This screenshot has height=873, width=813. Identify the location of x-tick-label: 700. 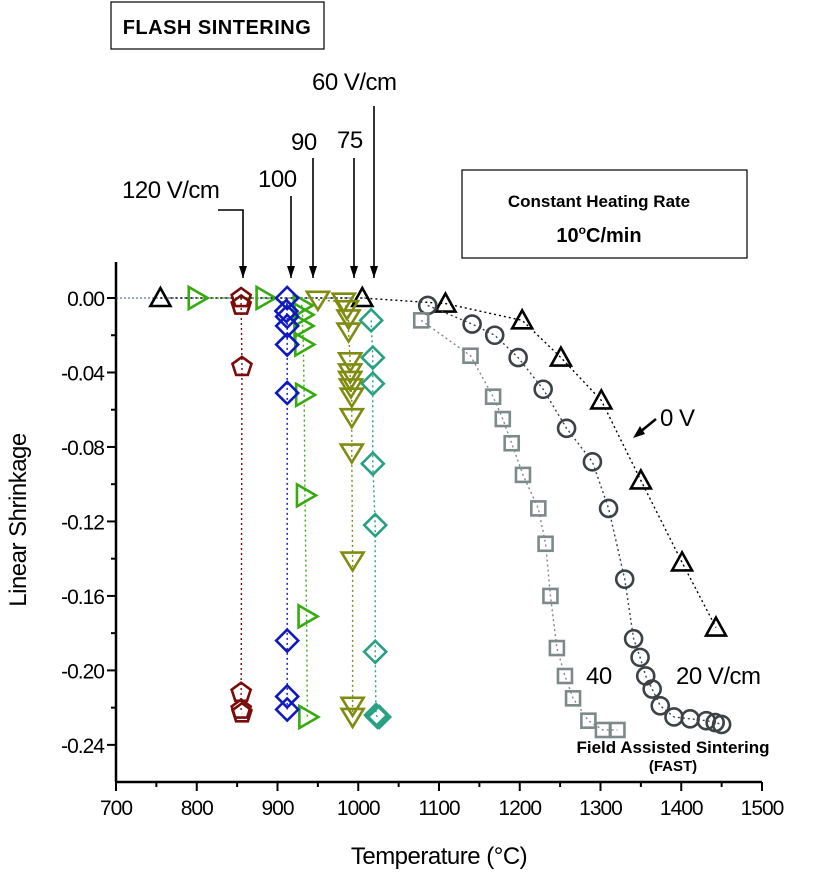
(116, 808).